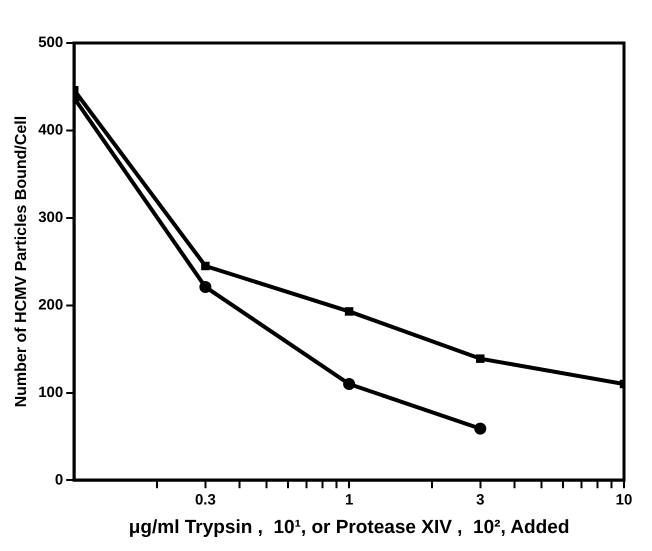  I want to click on y-tick-label: 400, so click(51, 130).